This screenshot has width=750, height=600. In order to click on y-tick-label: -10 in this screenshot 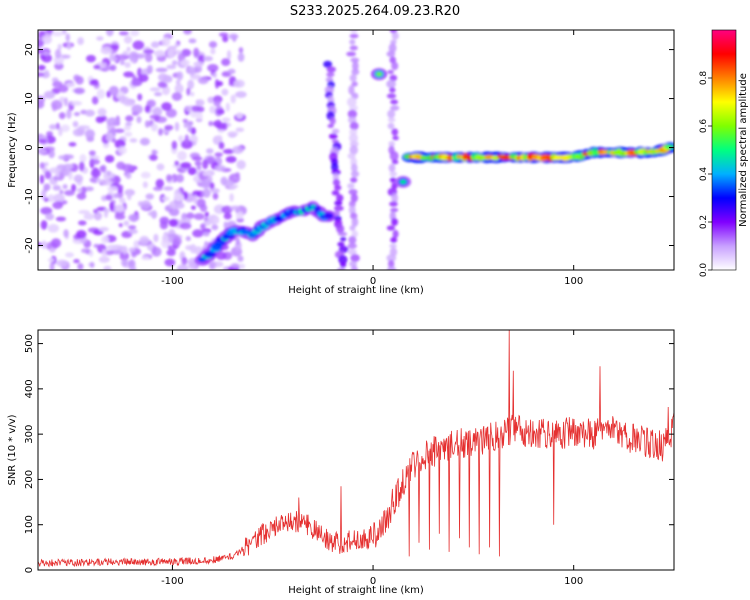, I will do `click(29, 196)`.